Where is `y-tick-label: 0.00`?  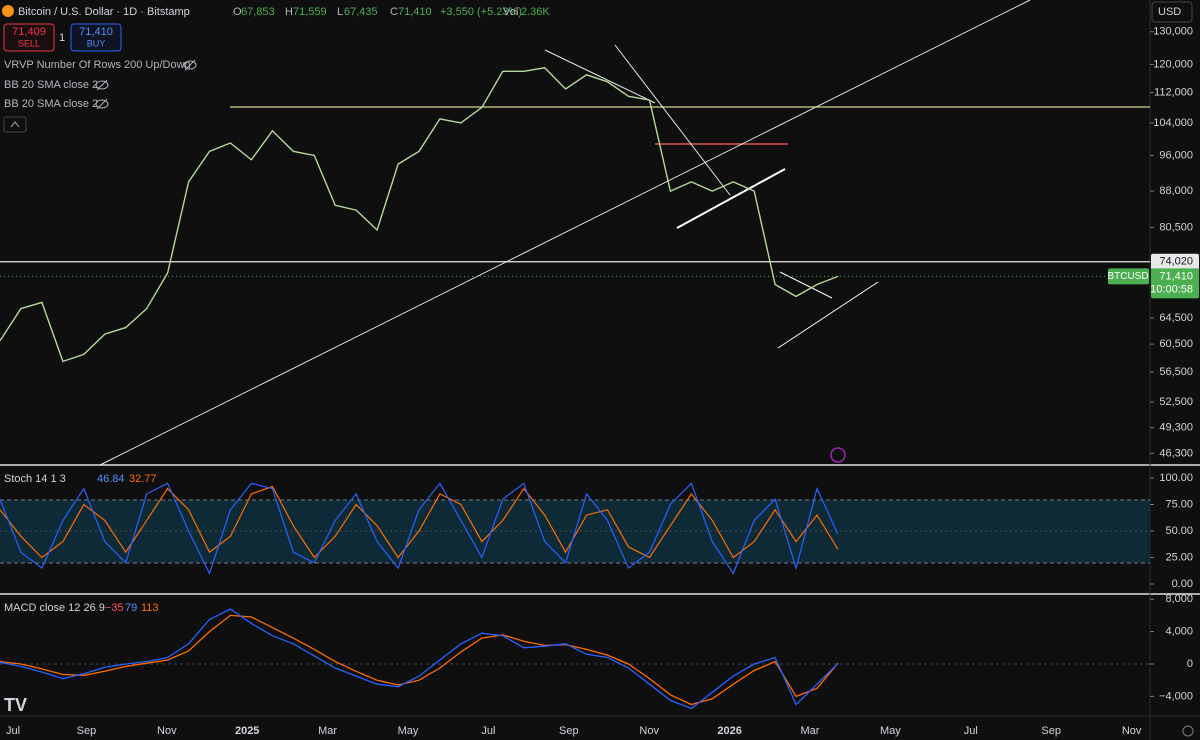
y-tick-label: 0.00 is located at coordinates (1182, 584).